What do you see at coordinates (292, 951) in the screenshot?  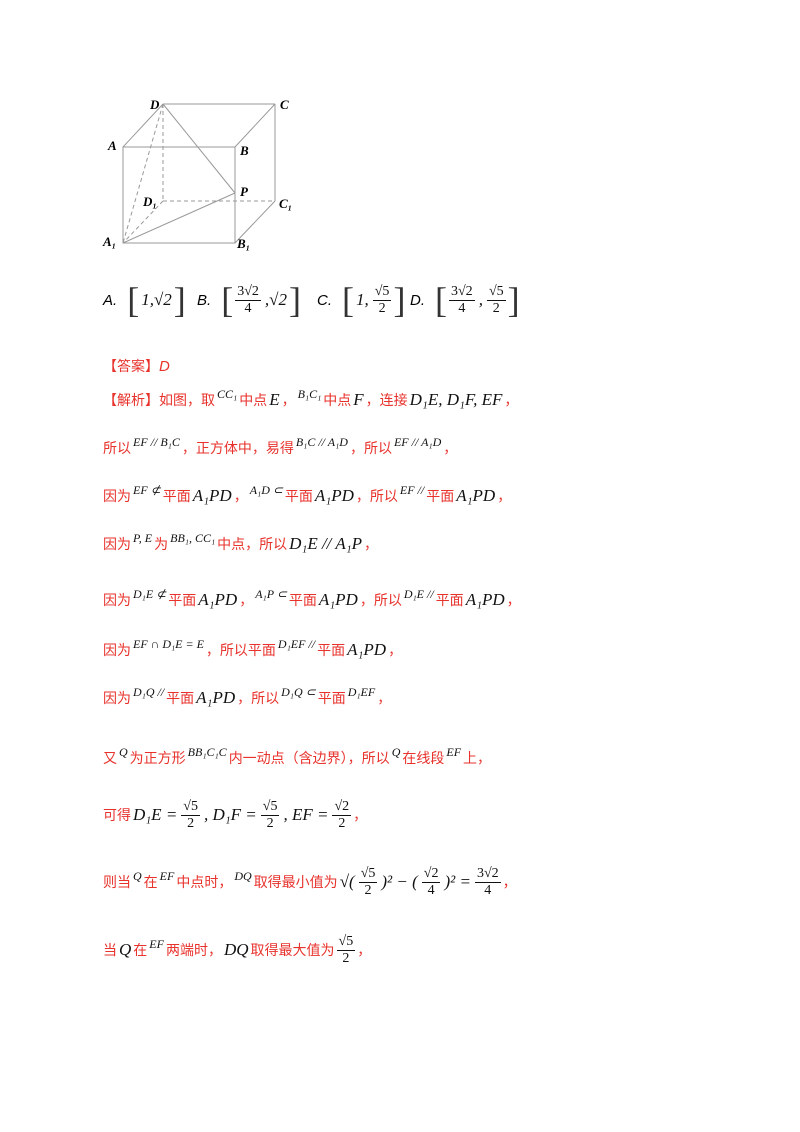 I see `red-text: 取得最大值为` at bounding box center [292, 951].